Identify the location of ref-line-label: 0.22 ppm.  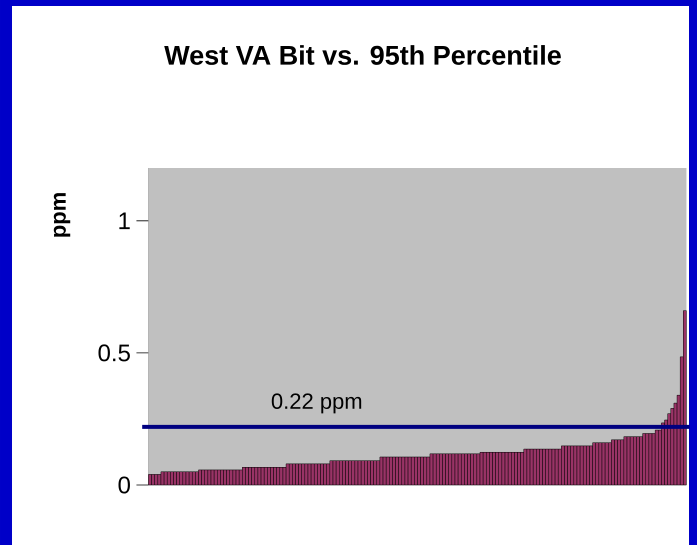
(317, 403).